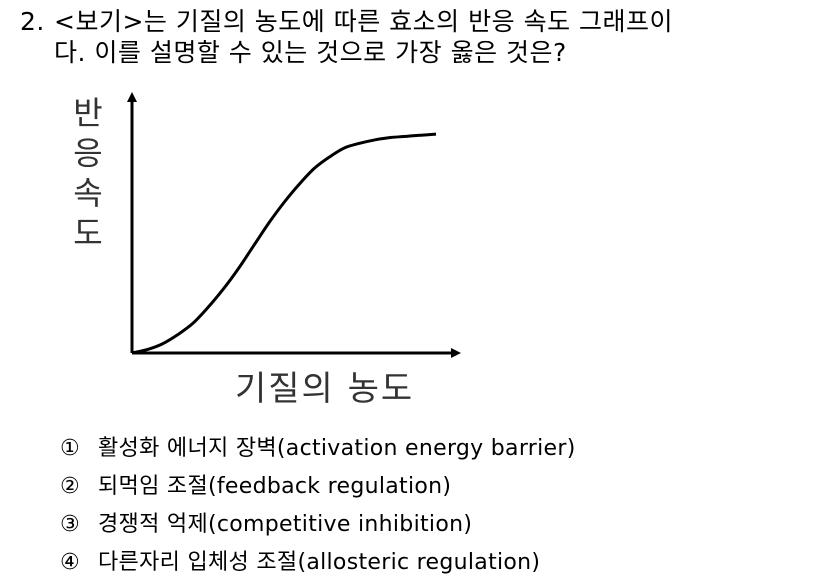 This screenshot has width=826, height=587. Describe the element at coordinates (70, 486) in the screenshot. I see `choice-mark: ②` at that location.